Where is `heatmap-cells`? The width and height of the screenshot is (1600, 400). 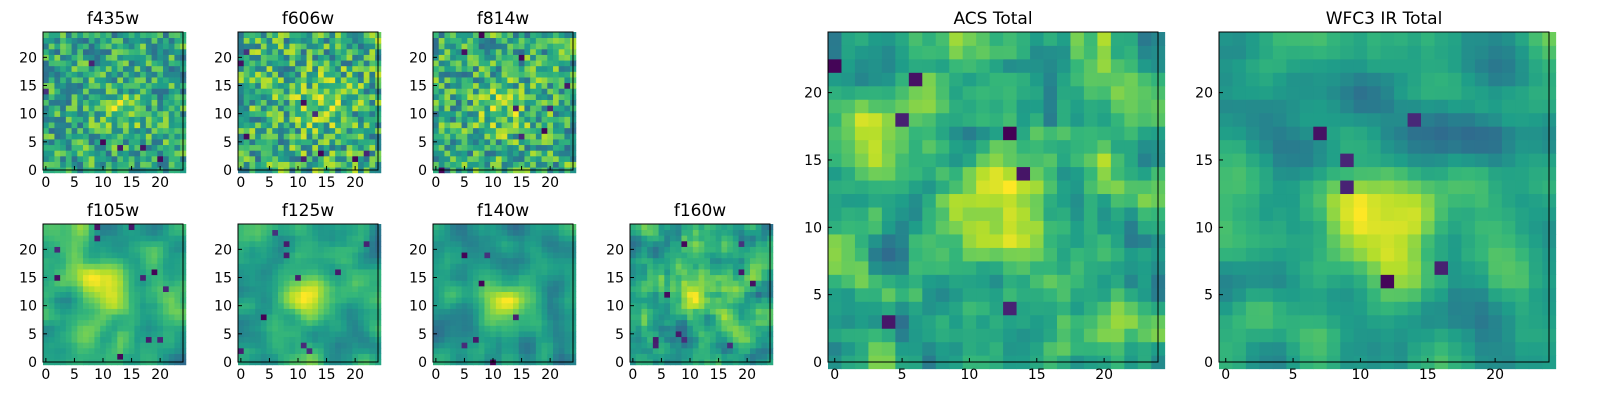
heatmap-cells is located at coordinates (505, 295).